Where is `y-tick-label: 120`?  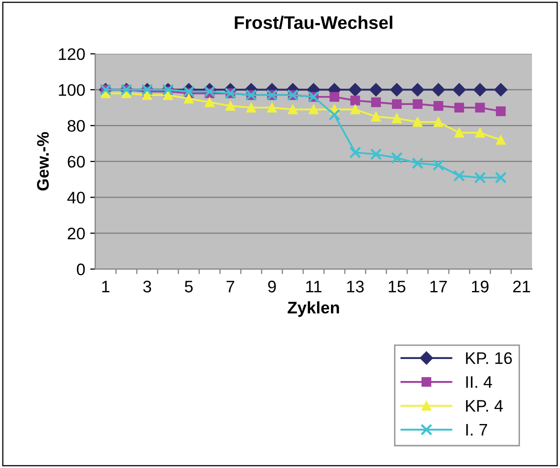
y-tick-label: 120 is located at coordinates (71, 54).